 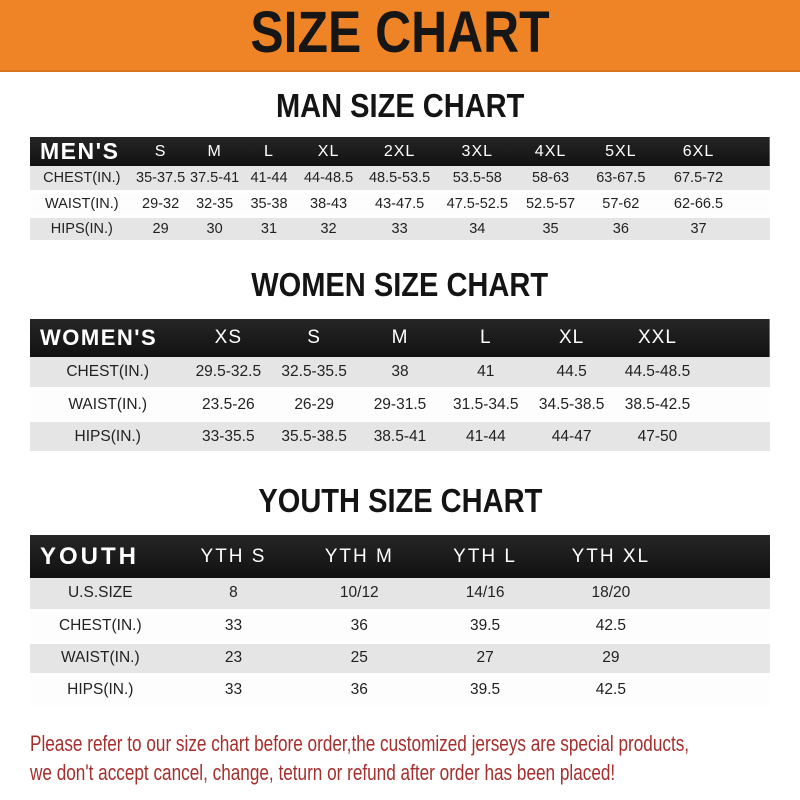 I want to click on value-cell: 44-47, so click(x=571, y=436).